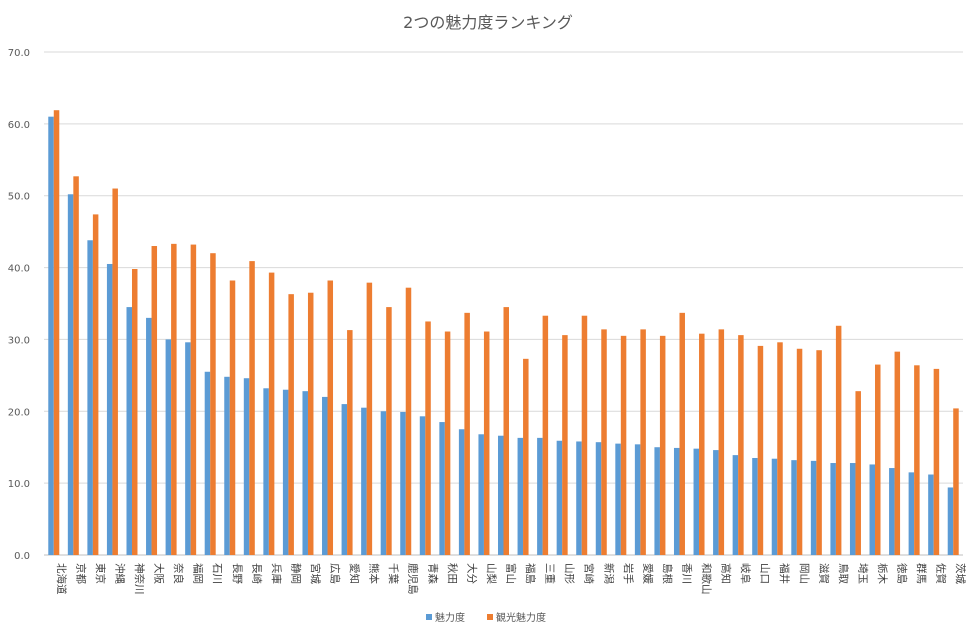  I want to click on y-tick-label: 40.0, so click(19, 269).